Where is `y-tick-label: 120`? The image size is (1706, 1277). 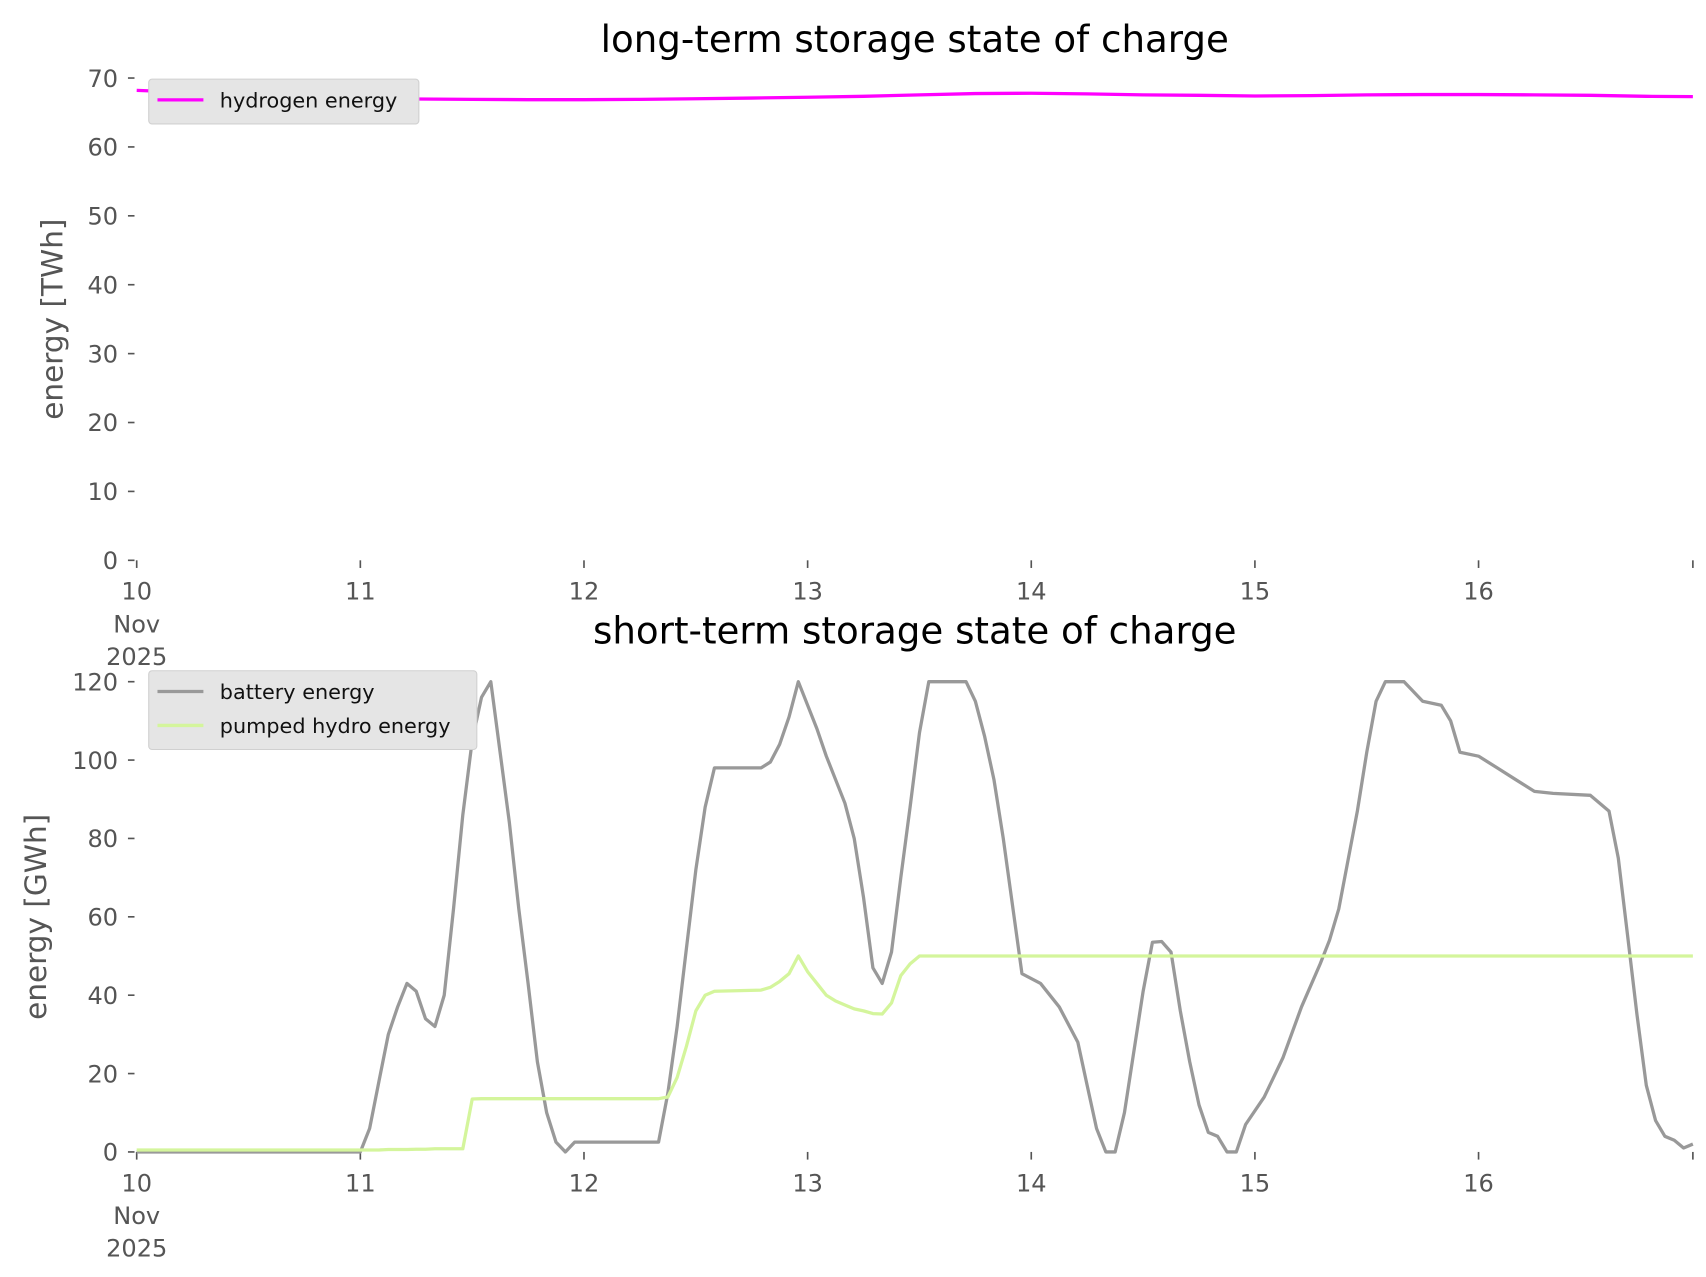
y-tick-label: 120 is located at coordinates (95, 682).